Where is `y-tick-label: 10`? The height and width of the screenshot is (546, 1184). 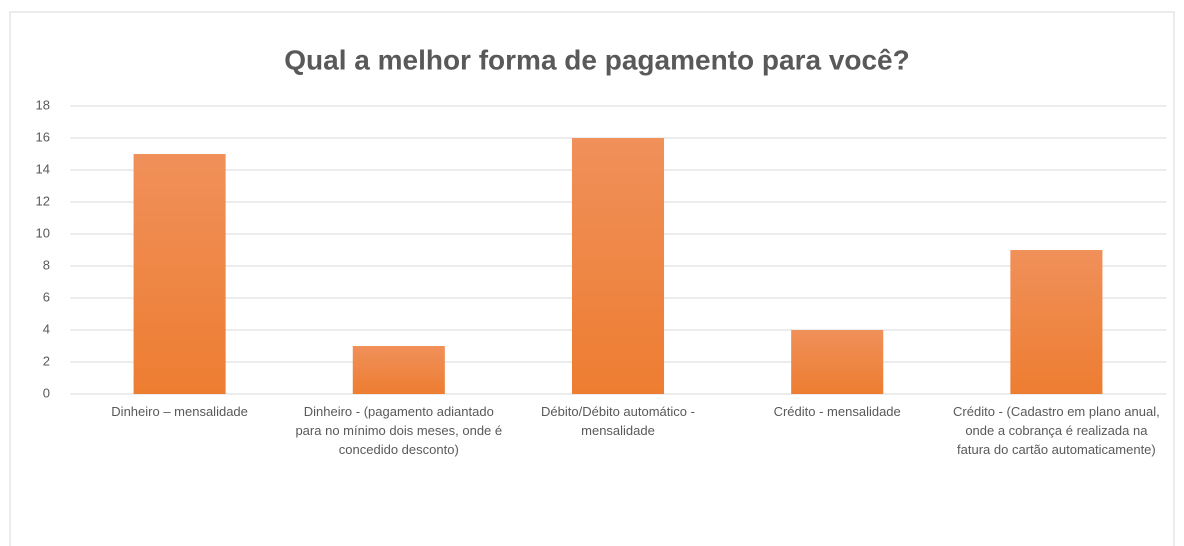 y-tick-label: 10 is located at coordinates (43, 232).